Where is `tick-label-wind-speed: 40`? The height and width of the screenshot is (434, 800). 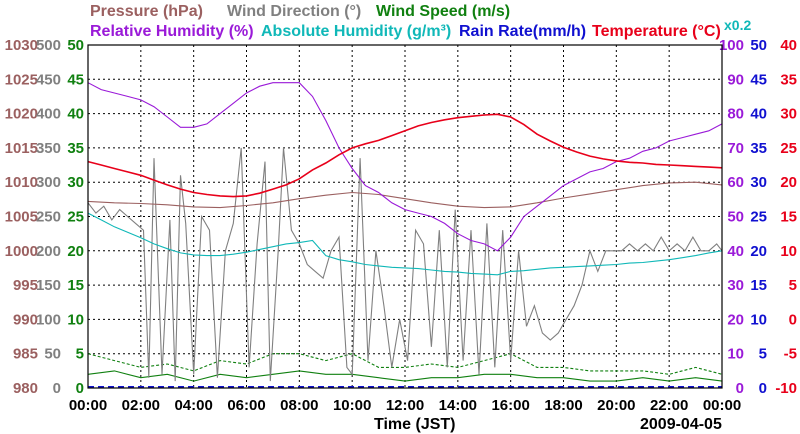 tick-label-wind-speed: 40 is located at coordinates (75, 114).